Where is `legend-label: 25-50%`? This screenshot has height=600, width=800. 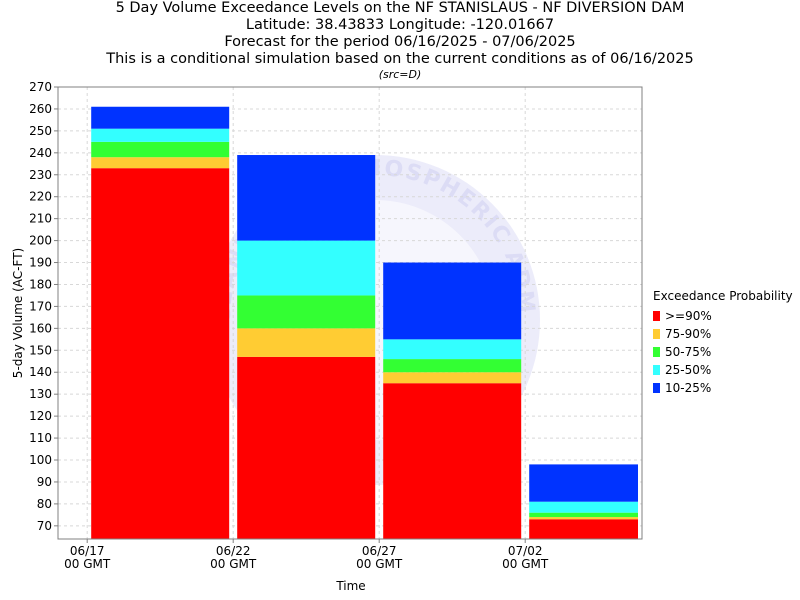
legend-label: 25-50% is located at coordinates (688, 370).